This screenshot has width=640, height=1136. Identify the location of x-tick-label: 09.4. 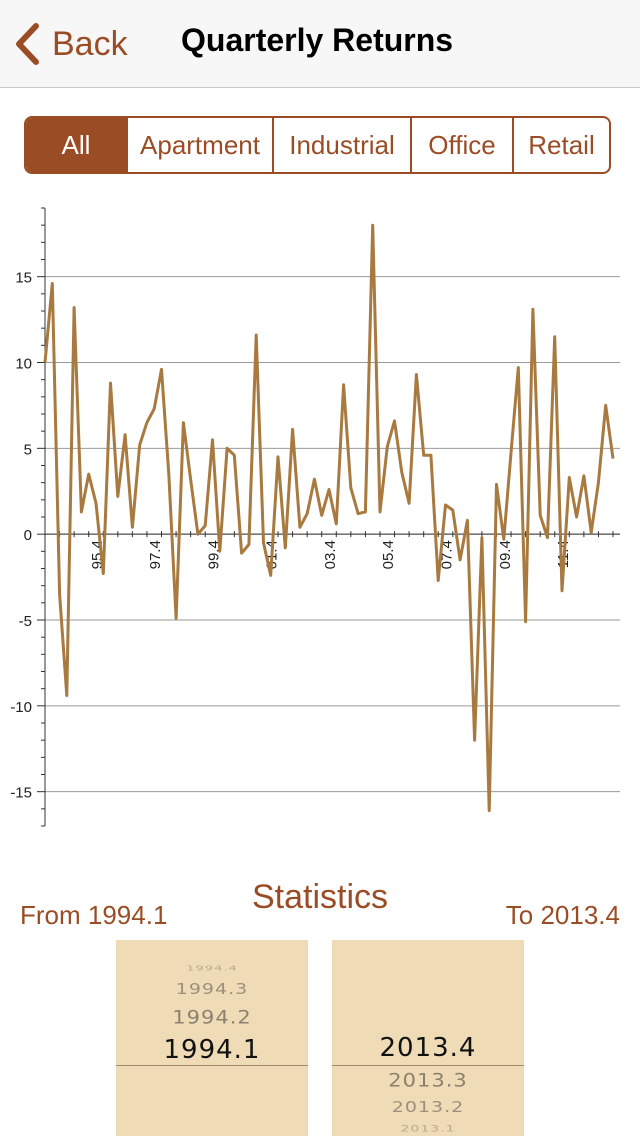
(505, 554).